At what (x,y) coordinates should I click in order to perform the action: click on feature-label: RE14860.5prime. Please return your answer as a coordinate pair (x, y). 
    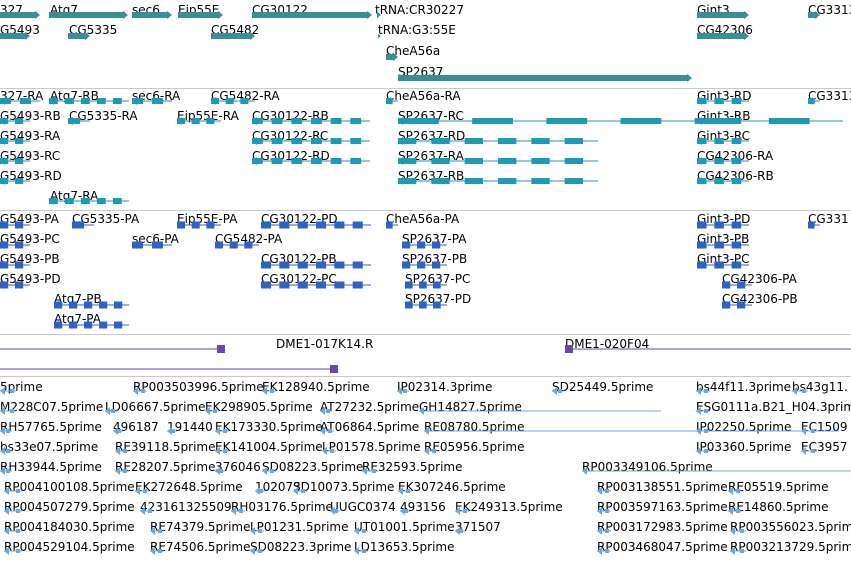
    Looking at the image, I should click on (778, 507).